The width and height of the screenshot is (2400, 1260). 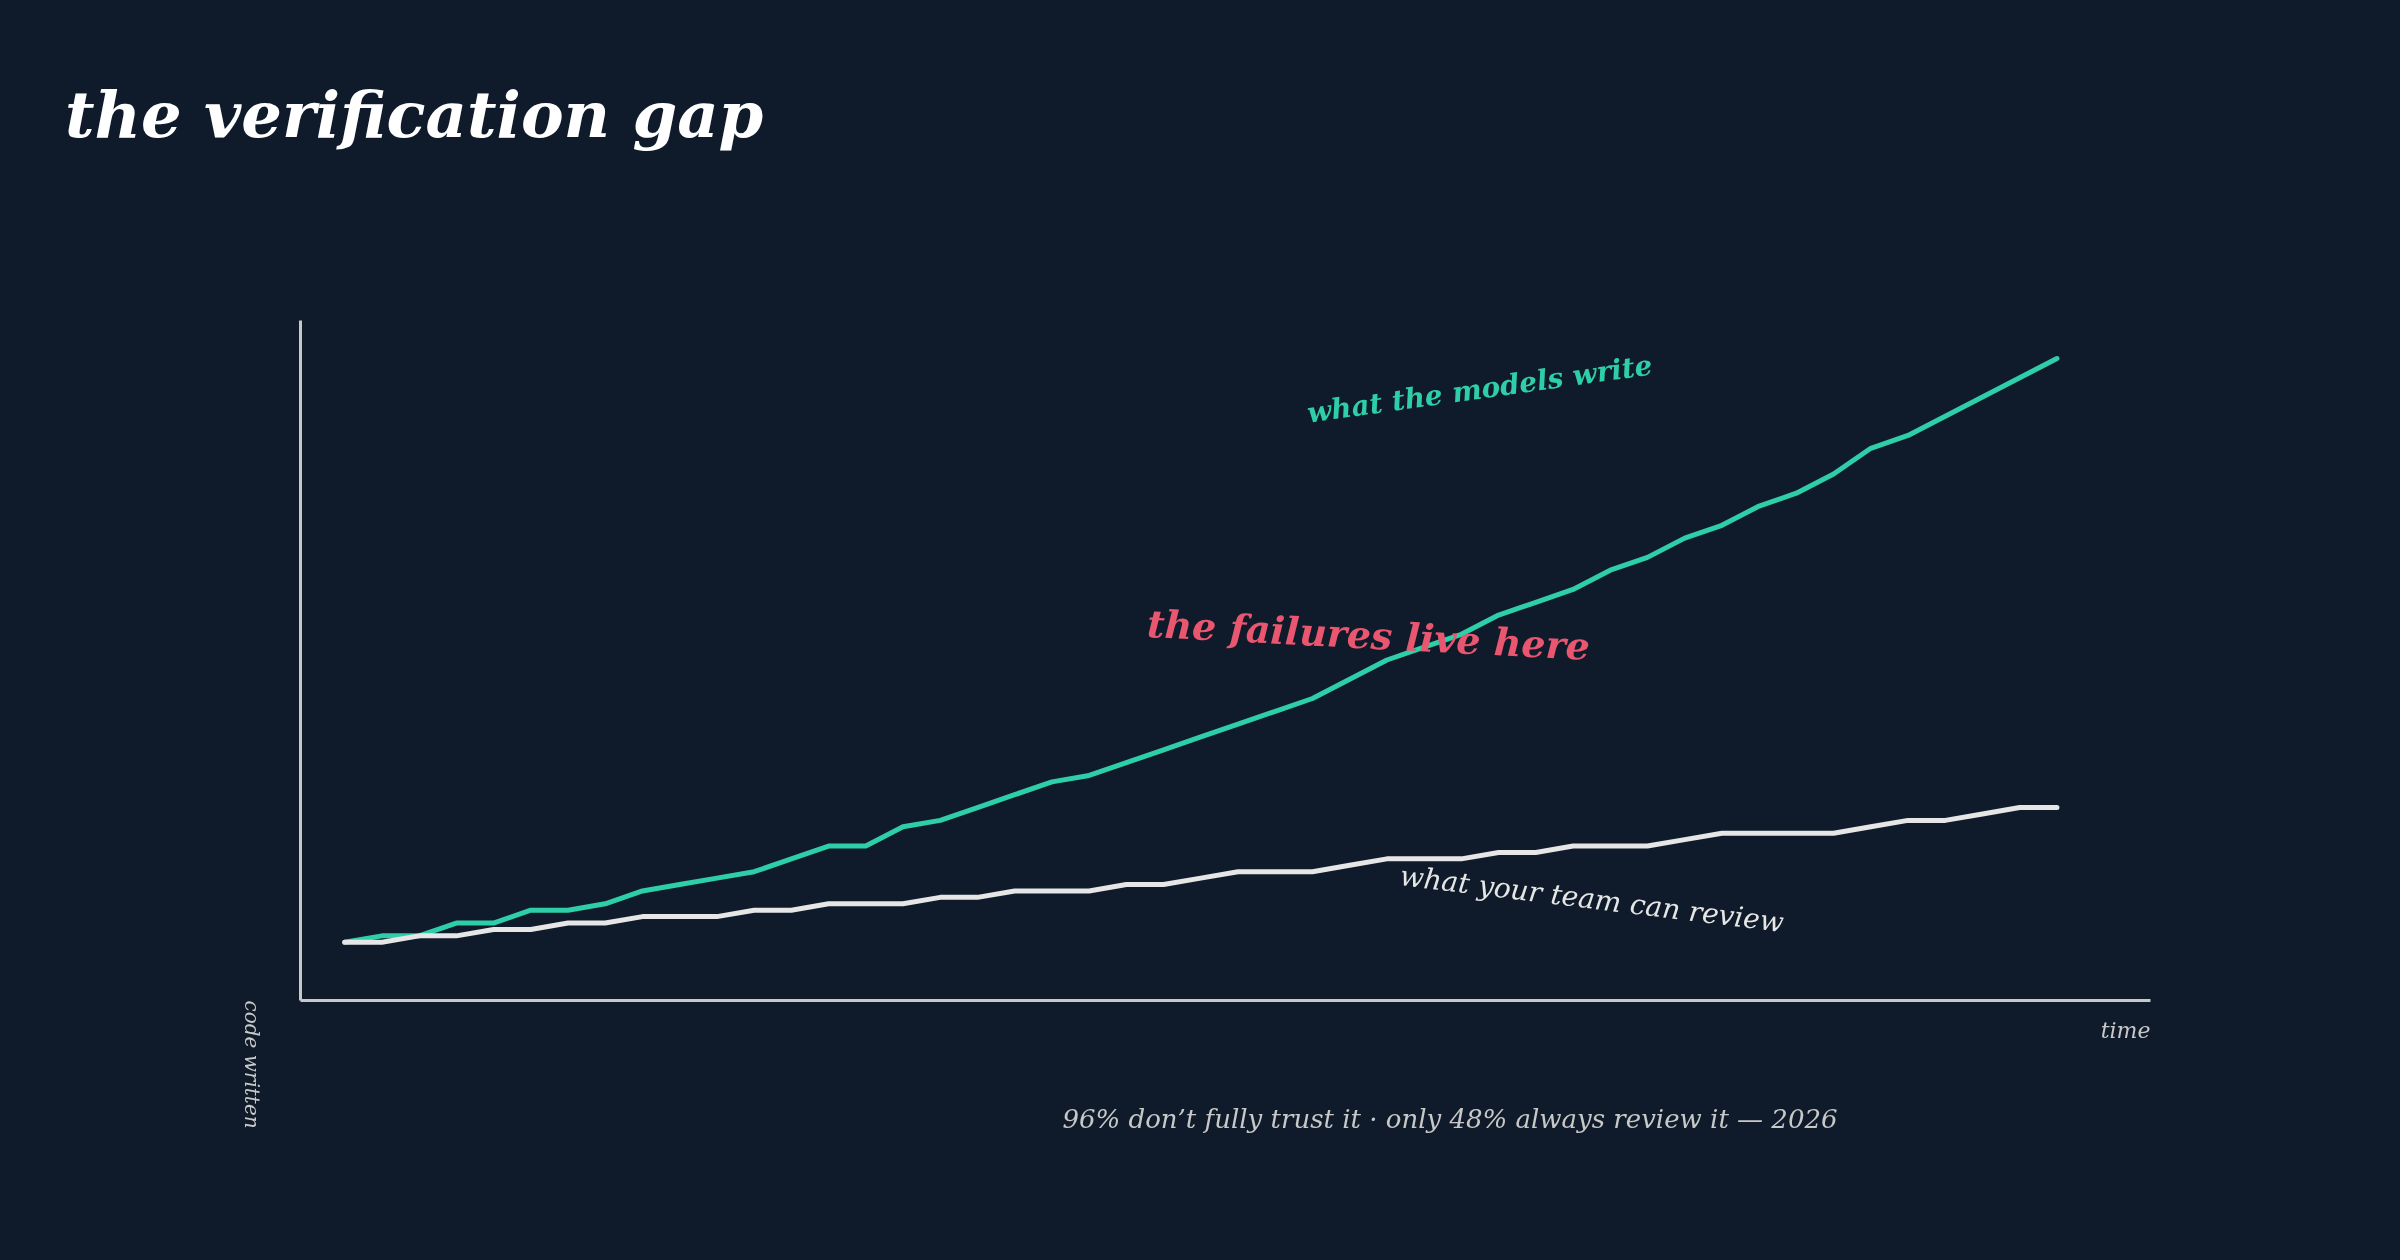 I want to click on x-axis-title: time, so click(x=2125, y=1030).